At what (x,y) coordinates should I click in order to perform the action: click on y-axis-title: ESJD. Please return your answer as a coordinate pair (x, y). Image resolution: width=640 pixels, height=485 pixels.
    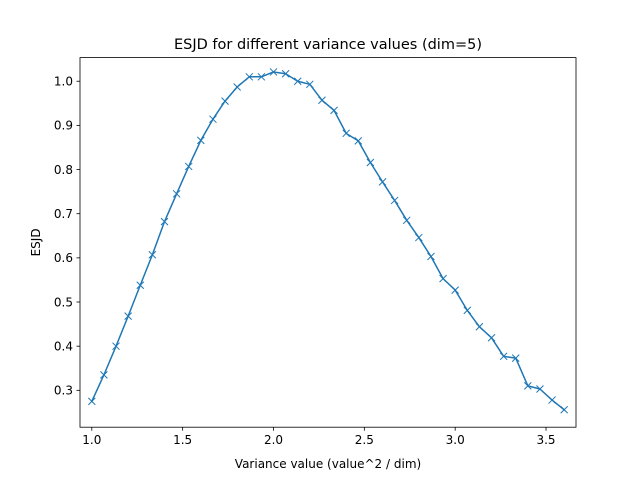
    Looking at the image, I should click on (36, 242).